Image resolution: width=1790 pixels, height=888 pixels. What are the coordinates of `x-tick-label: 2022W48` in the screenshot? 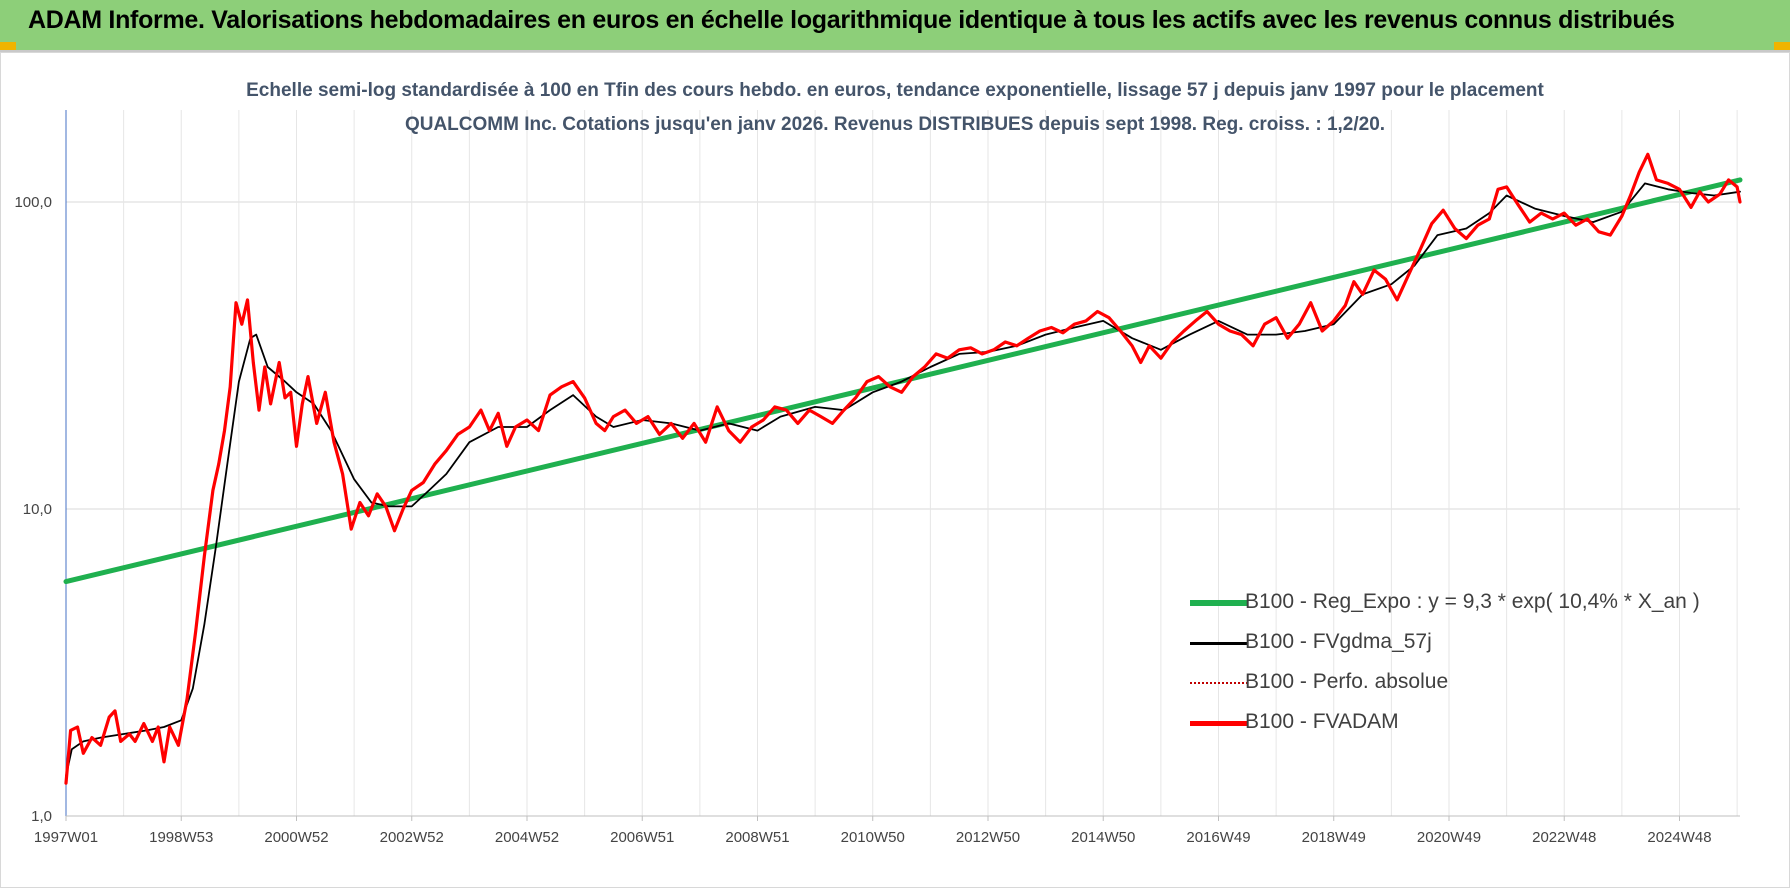 It's located at (1564, 837).